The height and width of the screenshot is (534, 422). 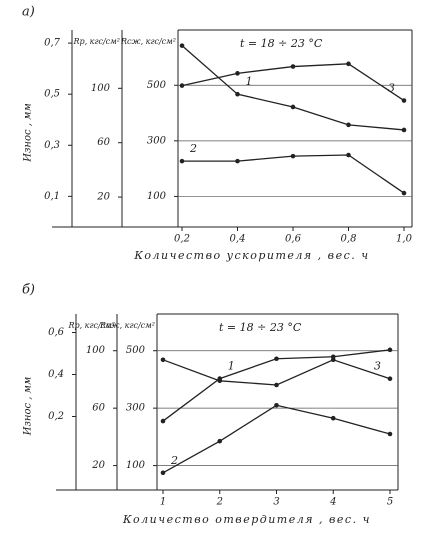 I want to click on x-axis-label: Количество отвердителя , вес. ч, so click(x=246, y=519).